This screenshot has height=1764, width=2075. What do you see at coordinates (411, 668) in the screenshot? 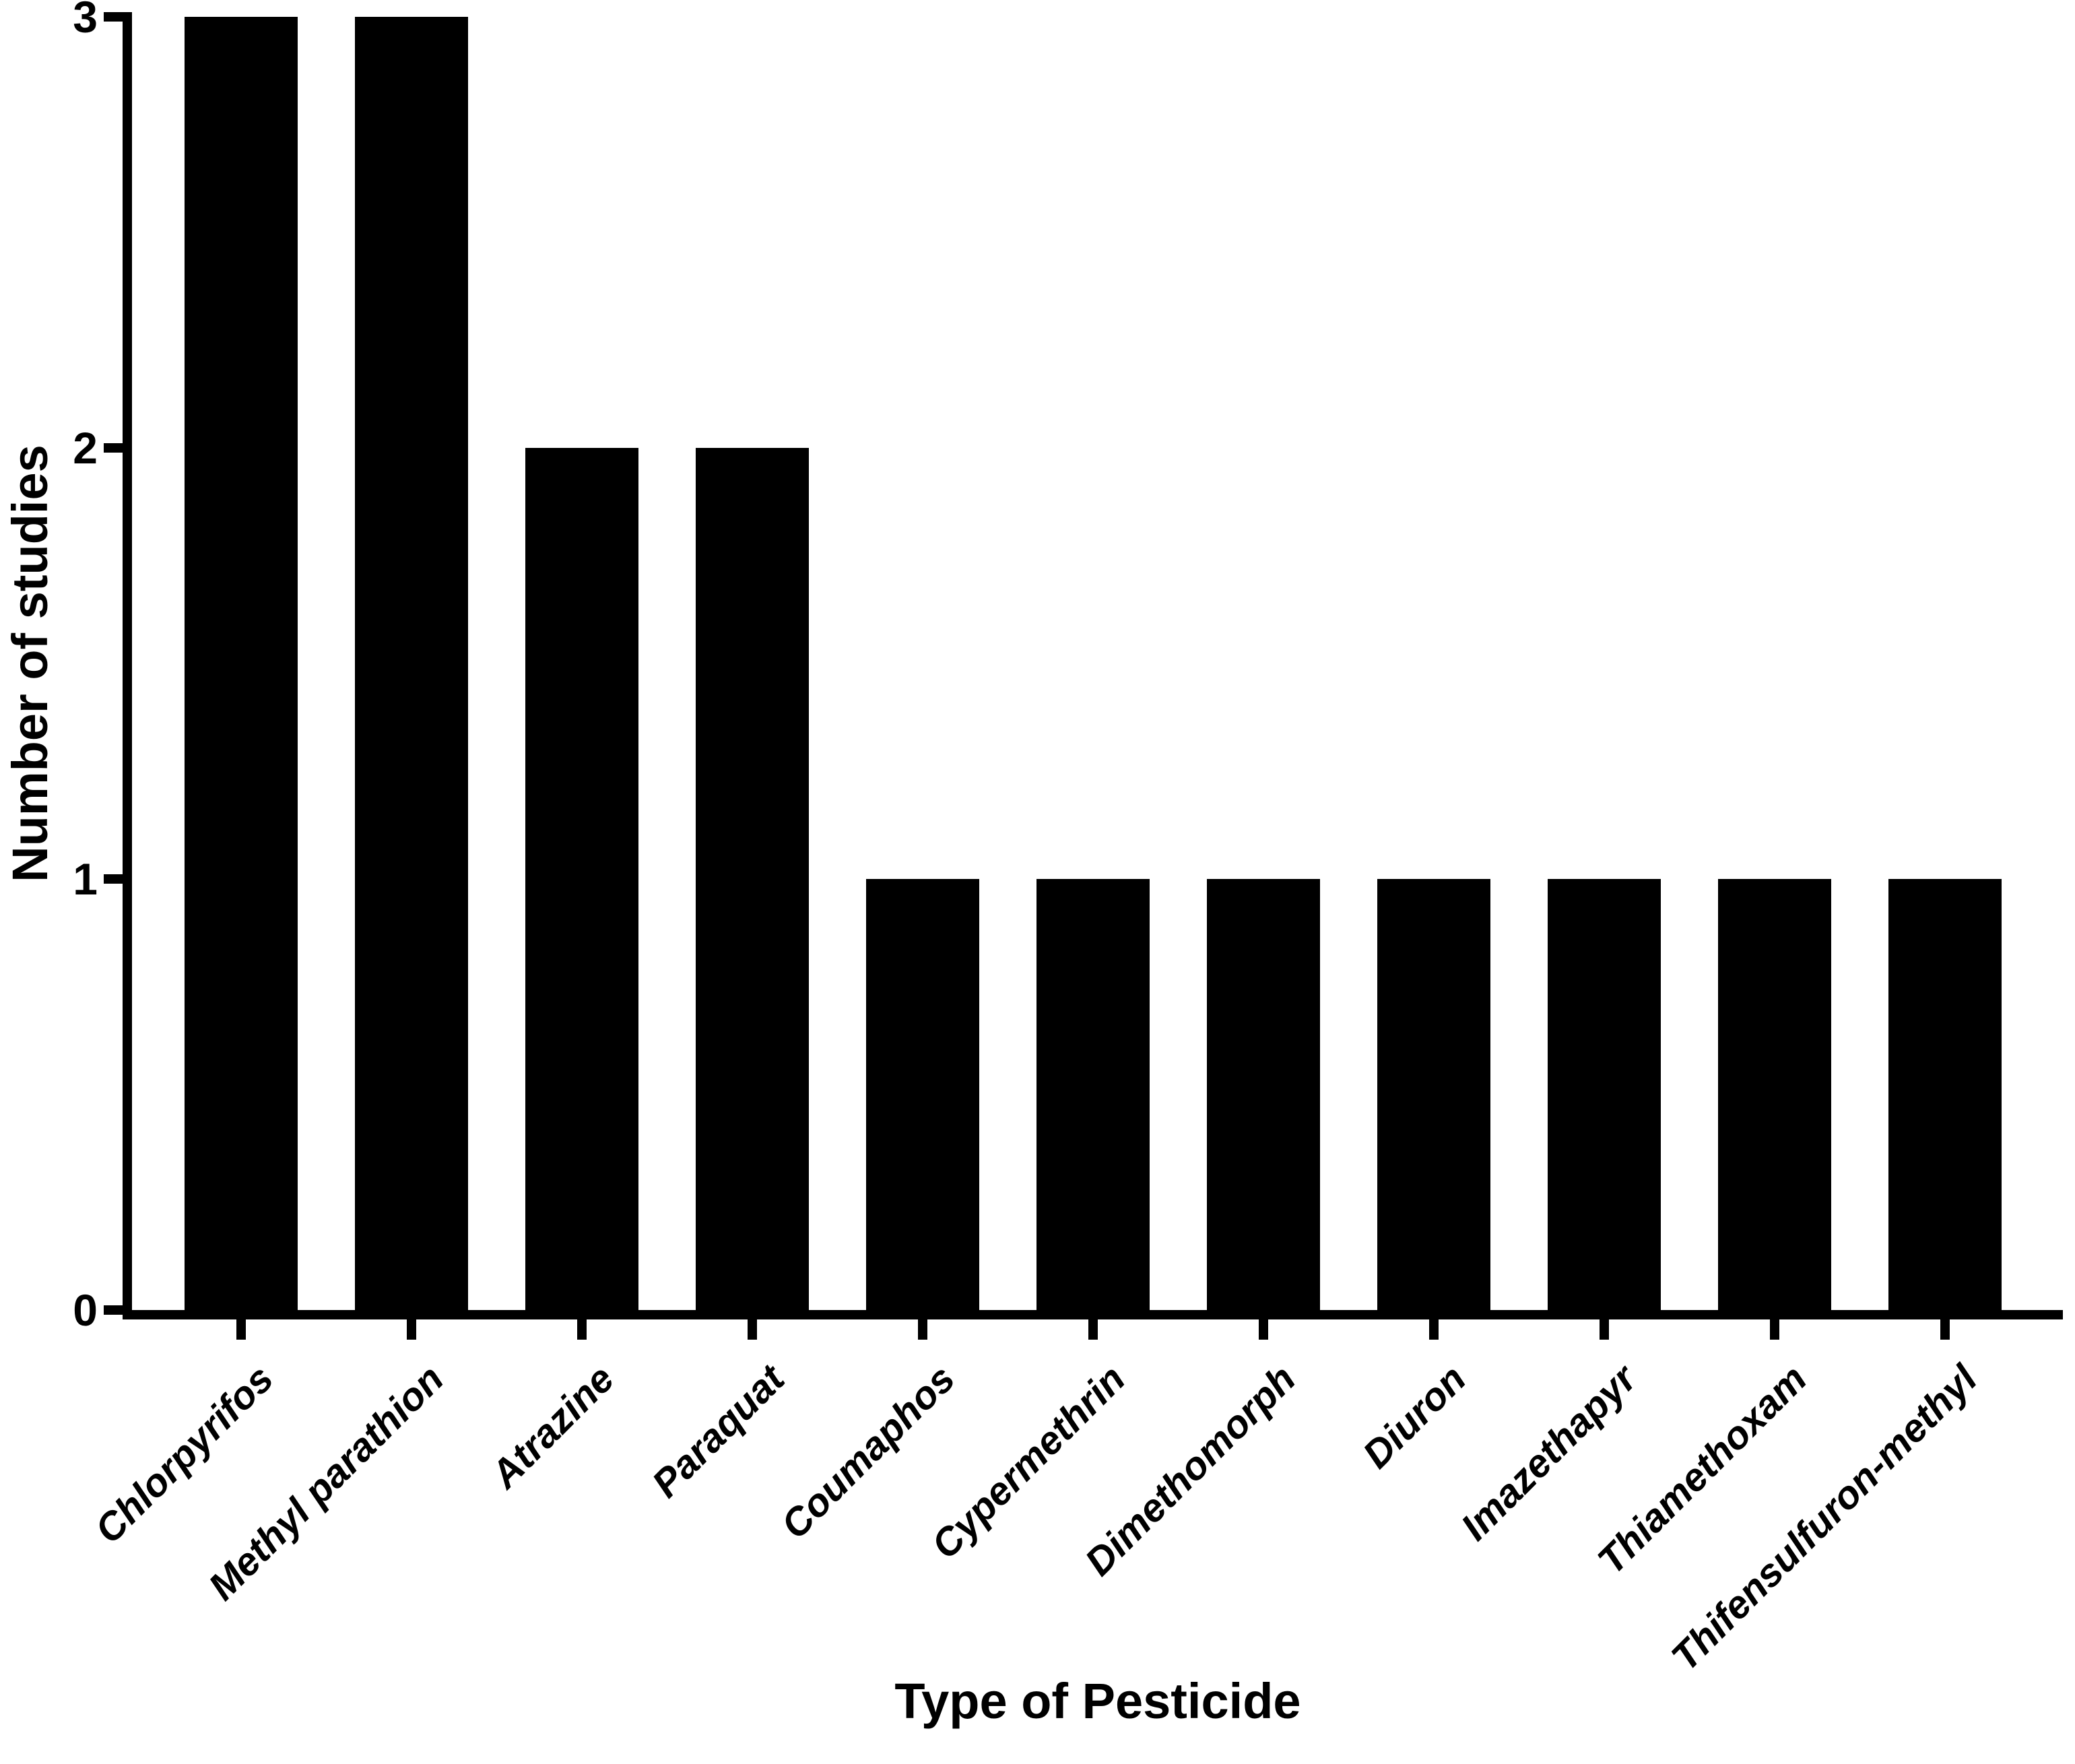
I see `bar-methyl-parathion` at bounding box center [411, 668].